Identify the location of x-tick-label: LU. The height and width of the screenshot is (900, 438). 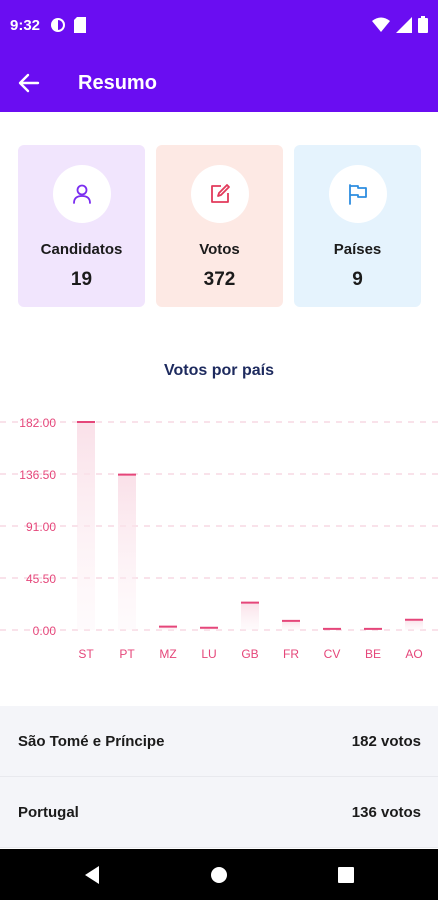
(208, 654).